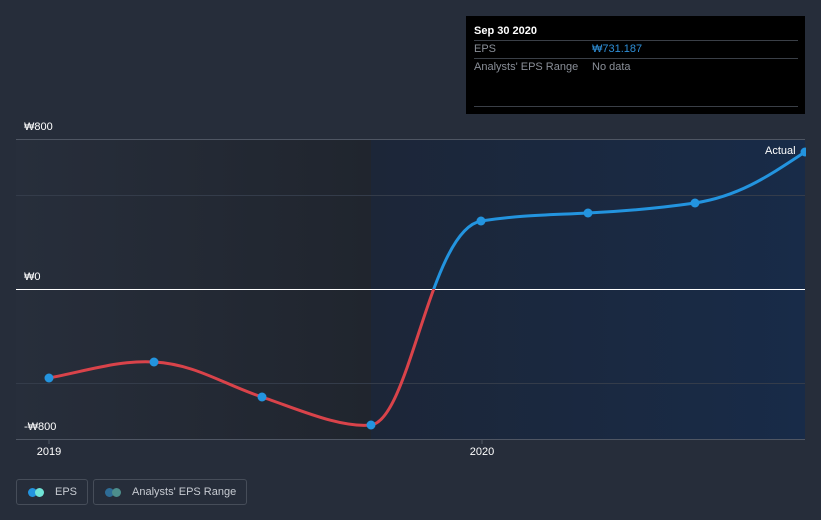 The height and width of the screenshot is (520, 821). What do you see at coordinates (485, 49) in the screenshot?
I see `tooltip-eps-label: EPS` at bounding box center [485, 49].